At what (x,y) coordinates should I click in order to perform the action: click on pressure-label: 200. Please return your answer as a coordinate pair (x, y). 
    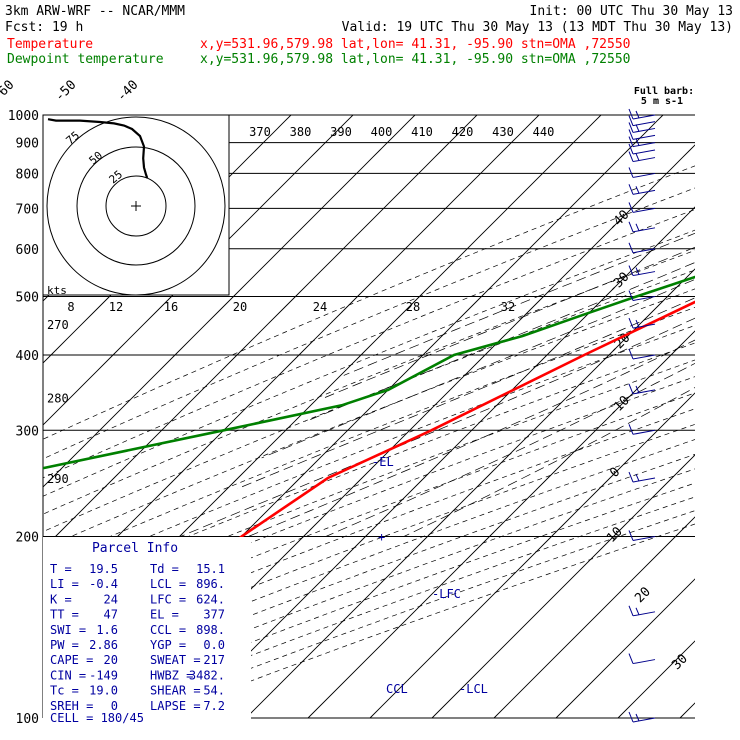
    Looking at the image, I should click on (27, 537).